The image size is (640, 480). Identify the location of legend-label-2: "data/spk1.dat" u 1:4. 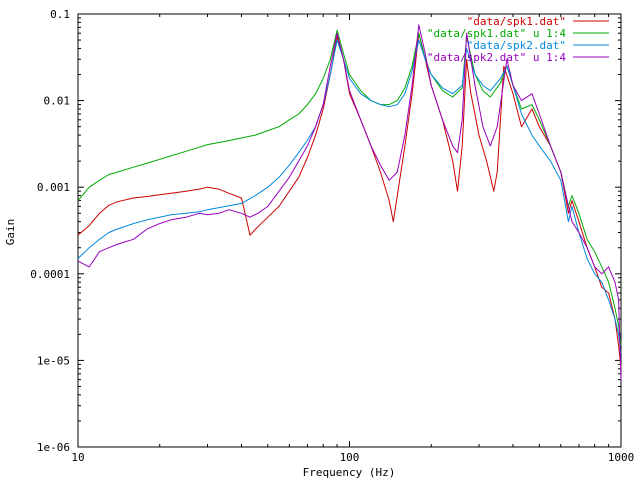
(496, 33).